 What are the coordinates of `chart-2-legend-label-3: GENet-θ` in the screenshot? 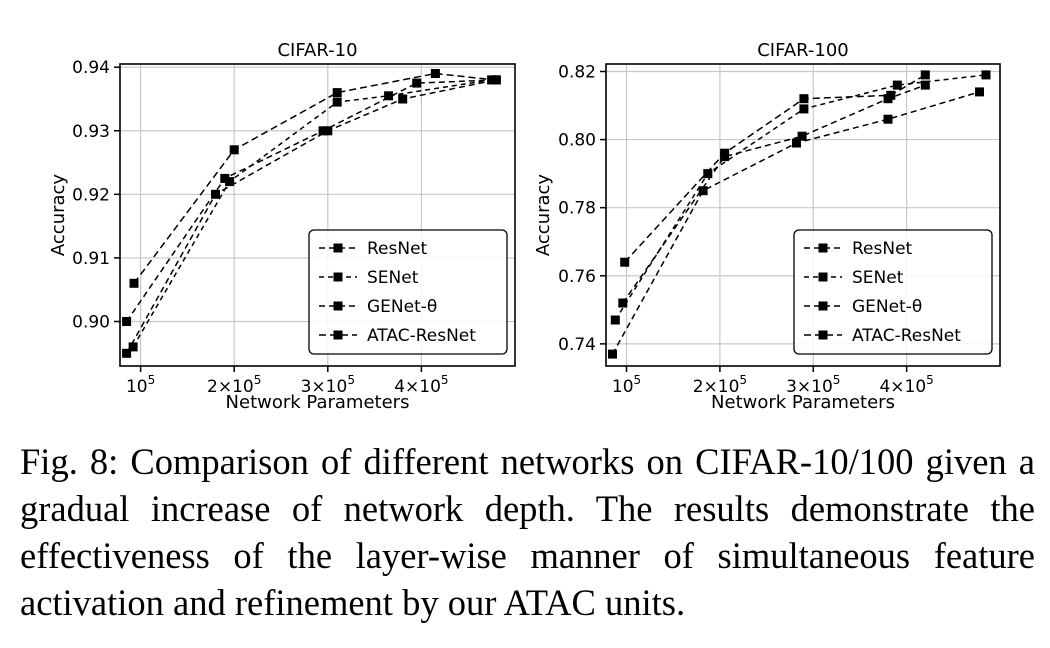 It's located at (887, 307).